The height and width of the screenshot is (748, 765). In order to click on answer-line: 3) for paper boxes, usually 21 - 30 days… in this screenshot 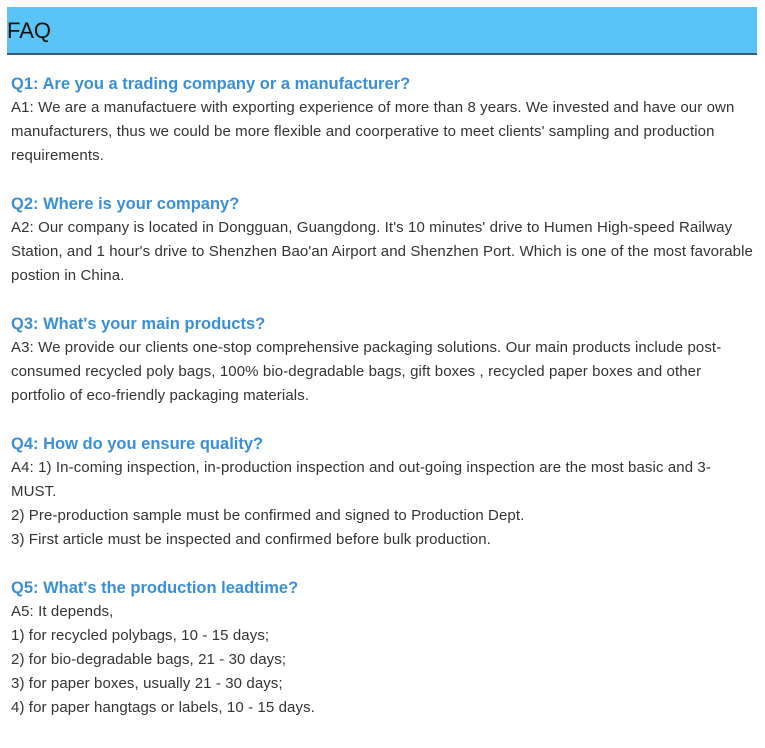, I will do `click(147, 683)`.